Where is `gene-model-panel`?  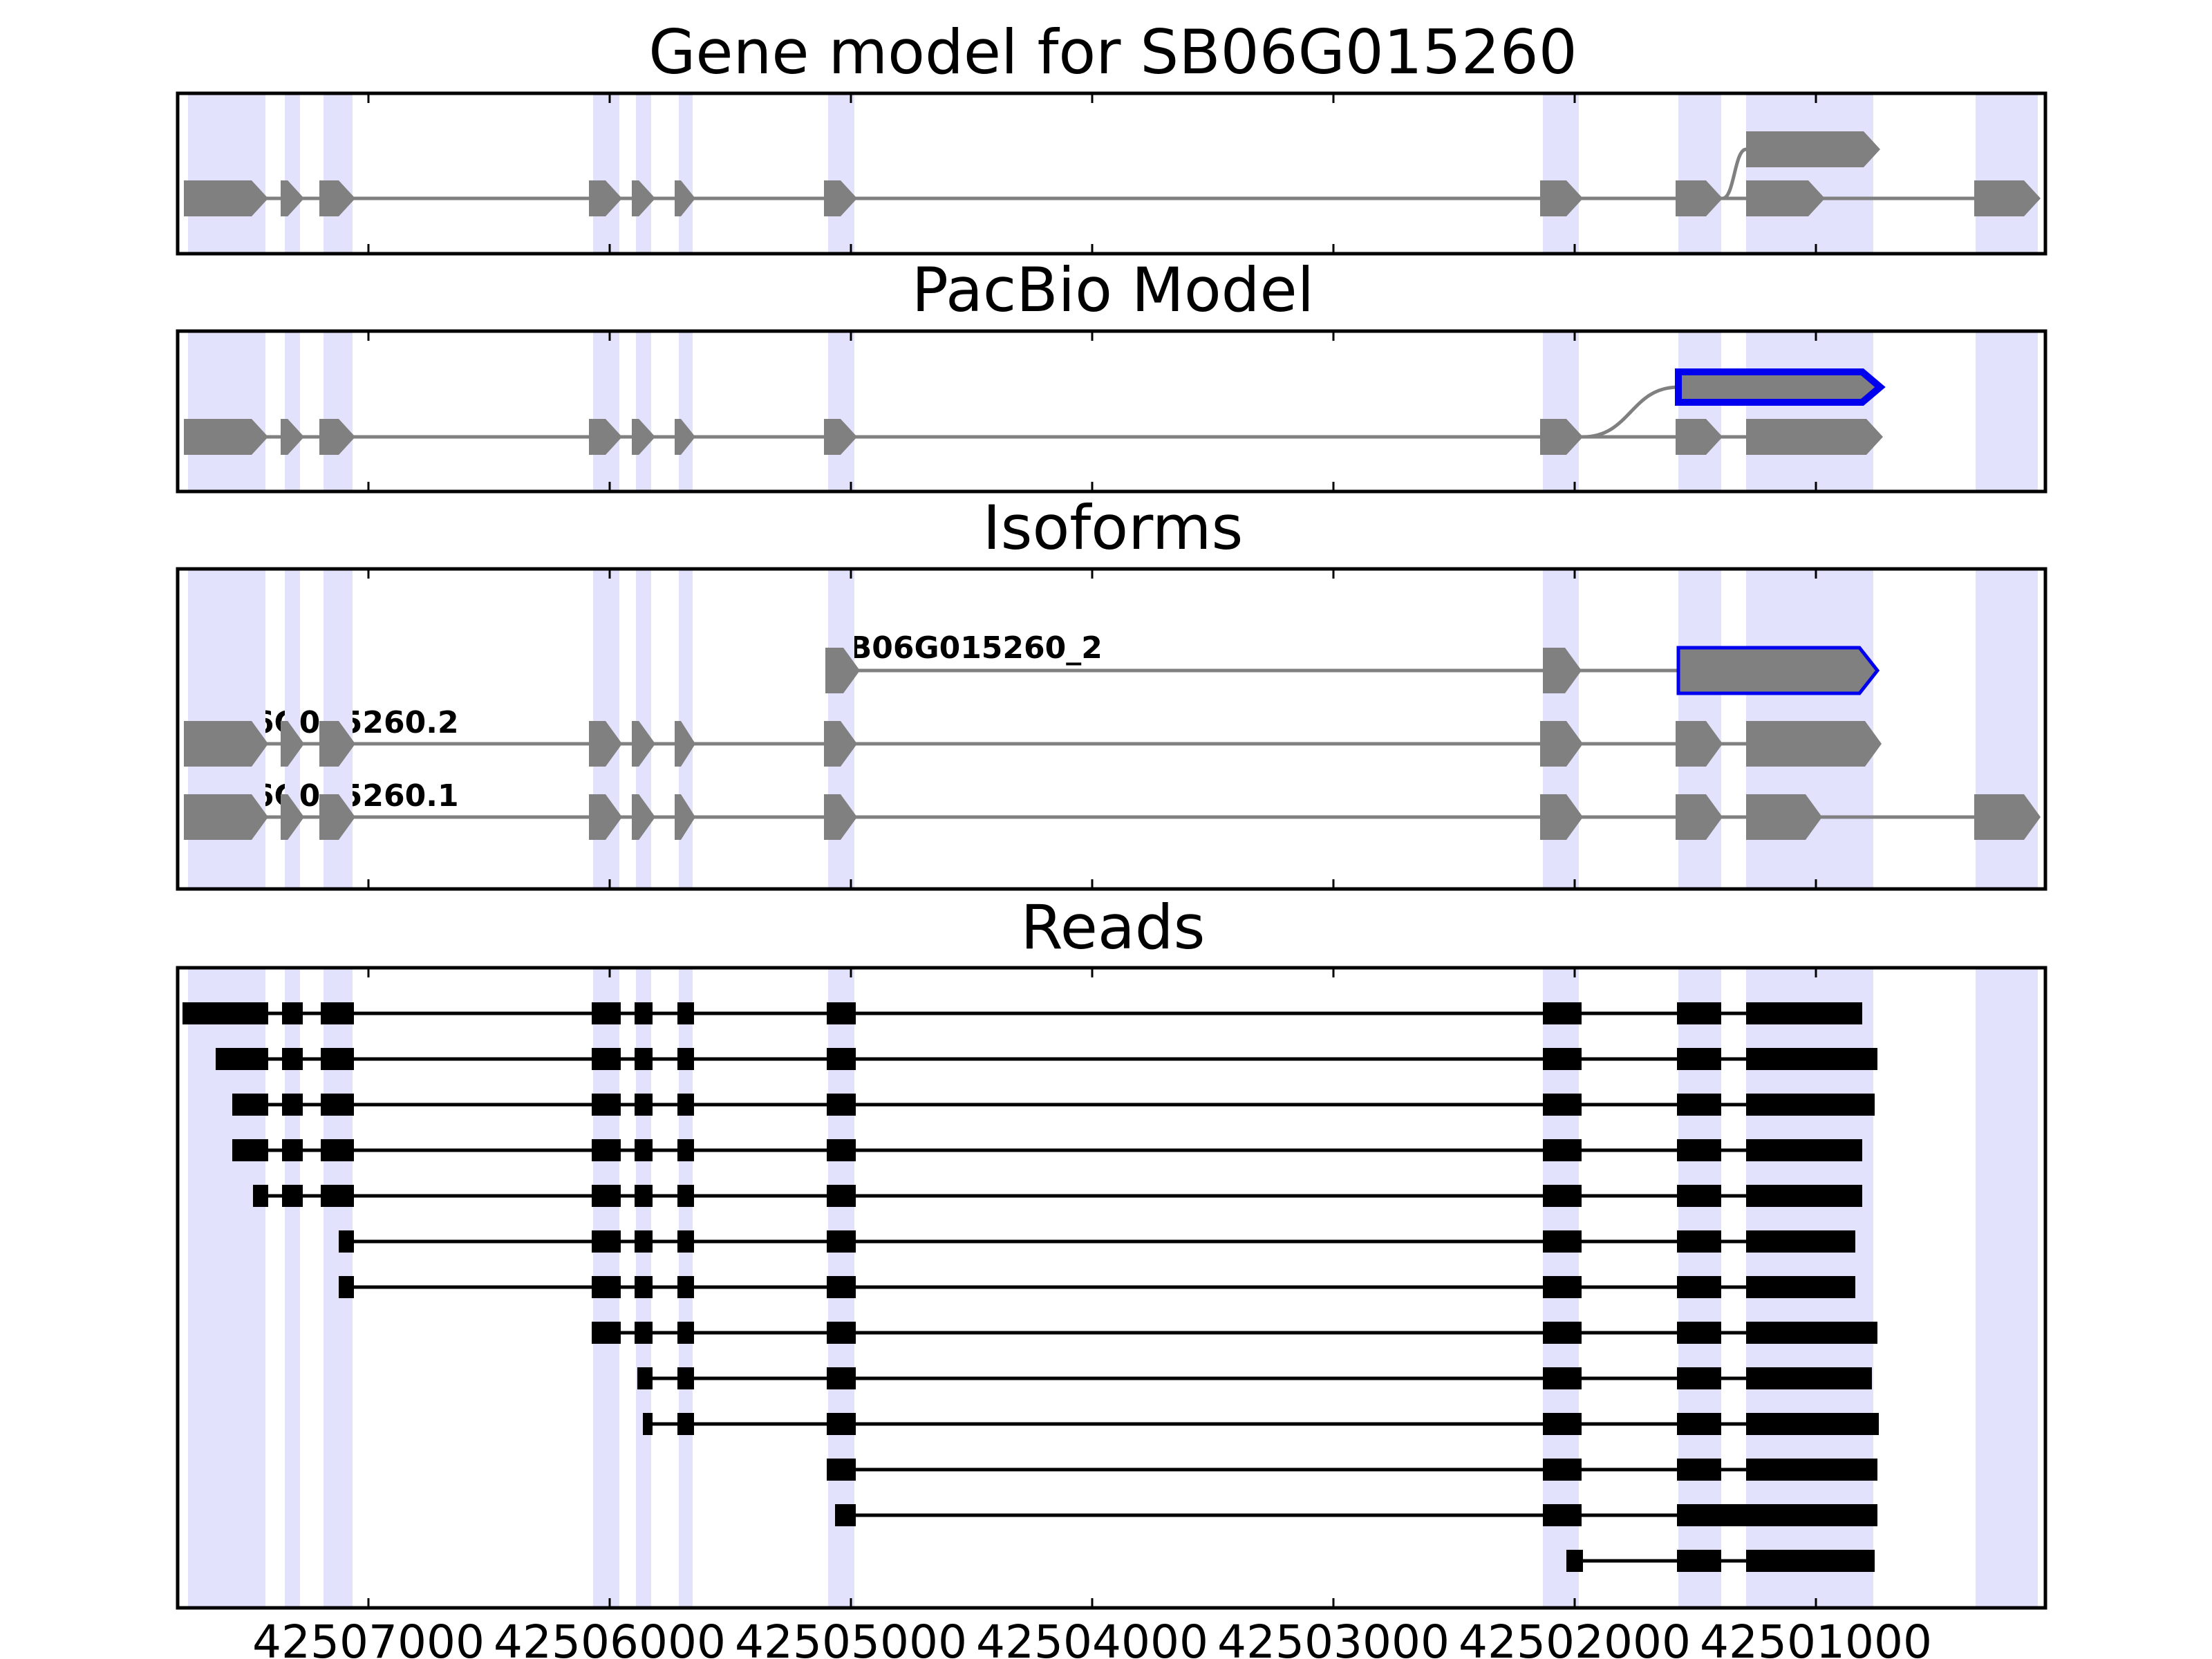 gene-model-panel is located at coordinates (1111, 174).